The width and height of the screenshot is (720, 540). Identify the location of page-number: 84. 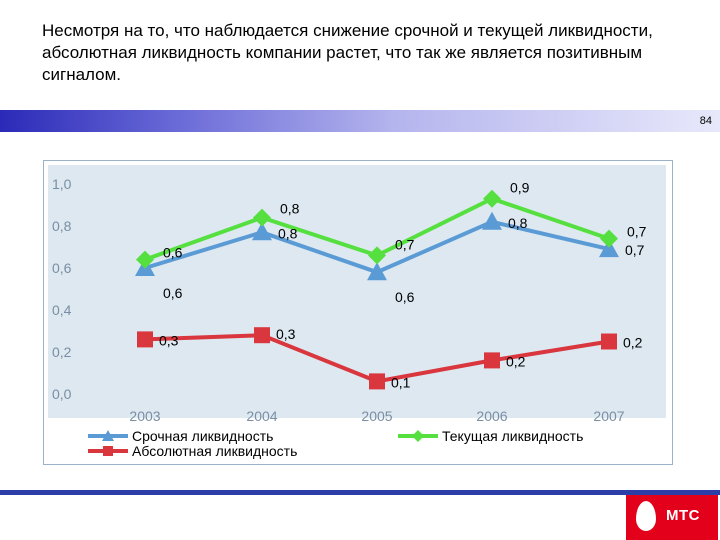
(705, 121).